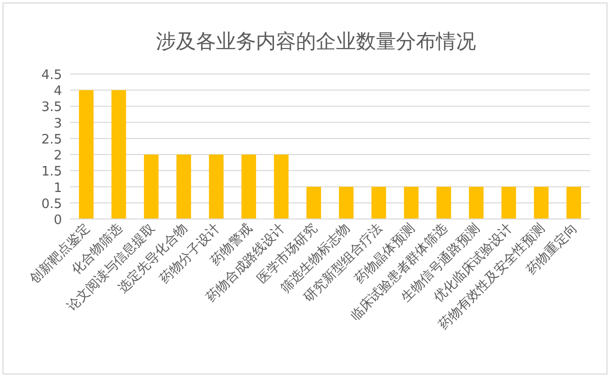 The image size is (612, 379). Describe the element at coordinates (51, 140) in the screenshot. I see `y-tick-label: 2.5` at that location.